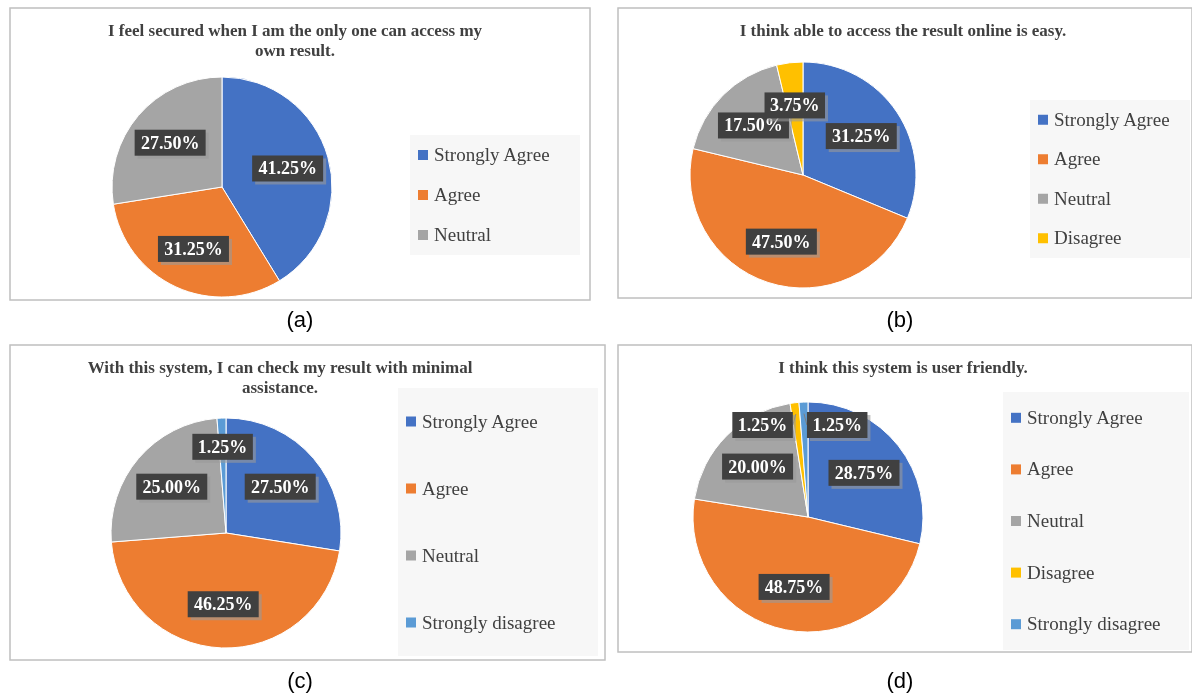  Describe the element at coordinates (903, 367) in the screenshot. I see `chart-title: I think this system is user friendly.` at that location.